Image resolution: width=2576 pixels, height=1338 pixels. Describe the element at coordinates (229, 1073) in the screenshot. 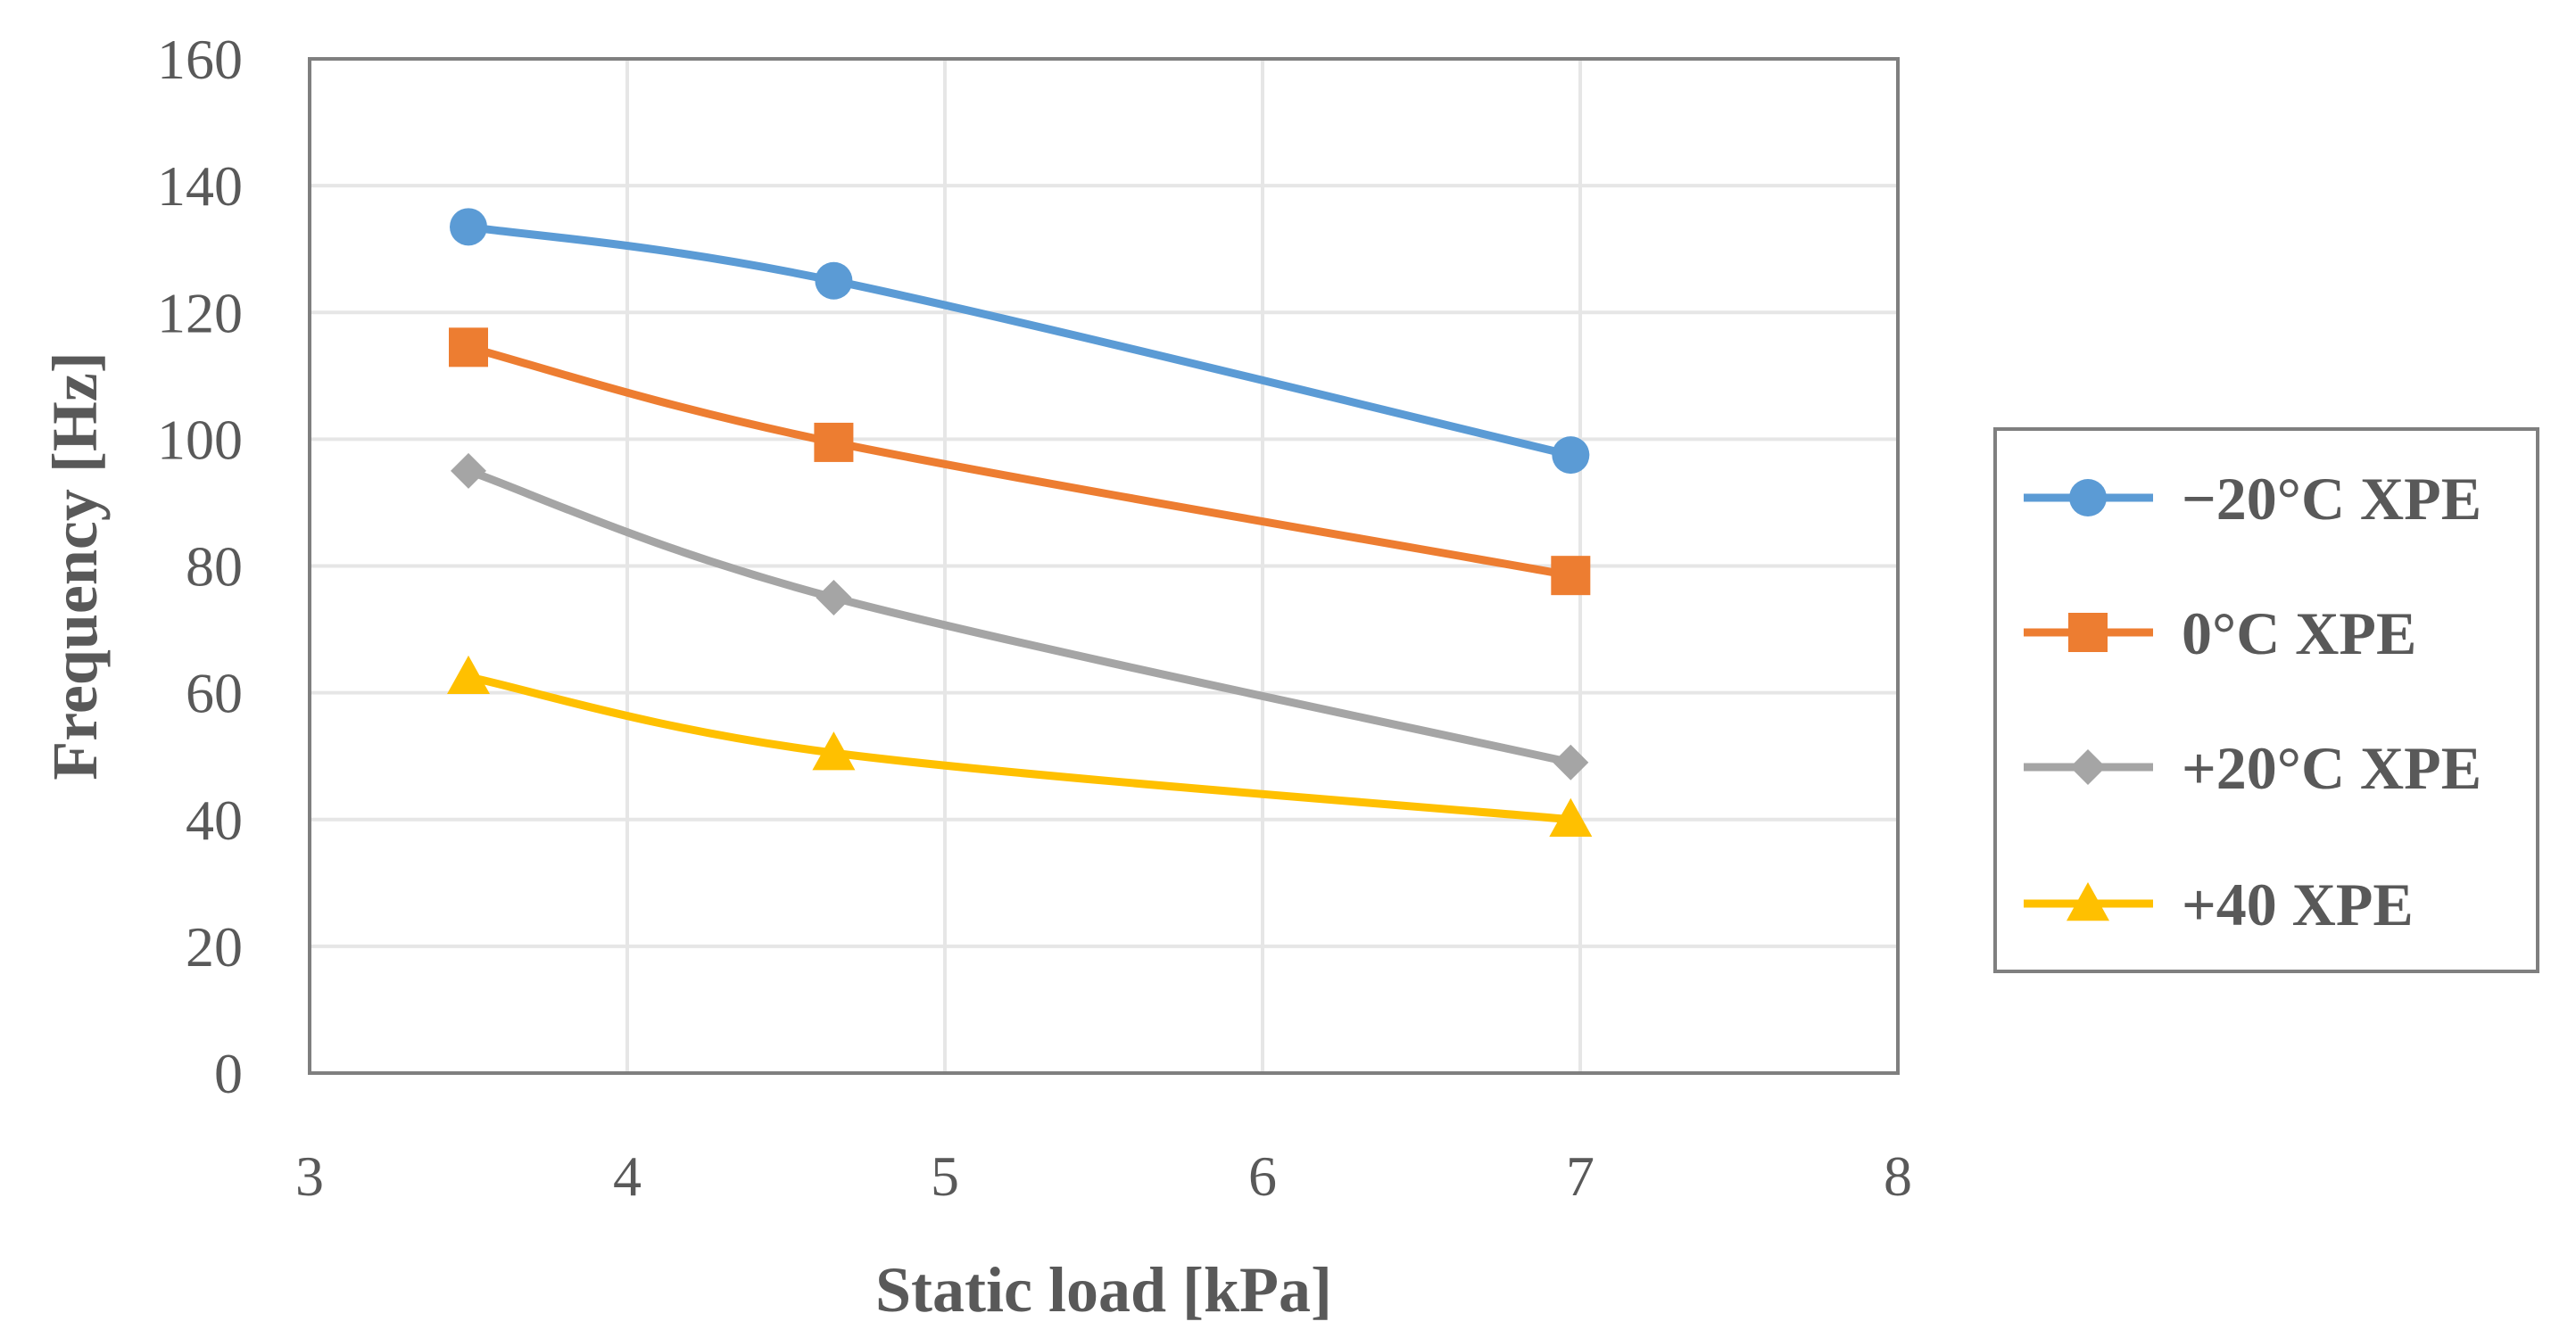

I see `y-tick-label: 0` at that location.